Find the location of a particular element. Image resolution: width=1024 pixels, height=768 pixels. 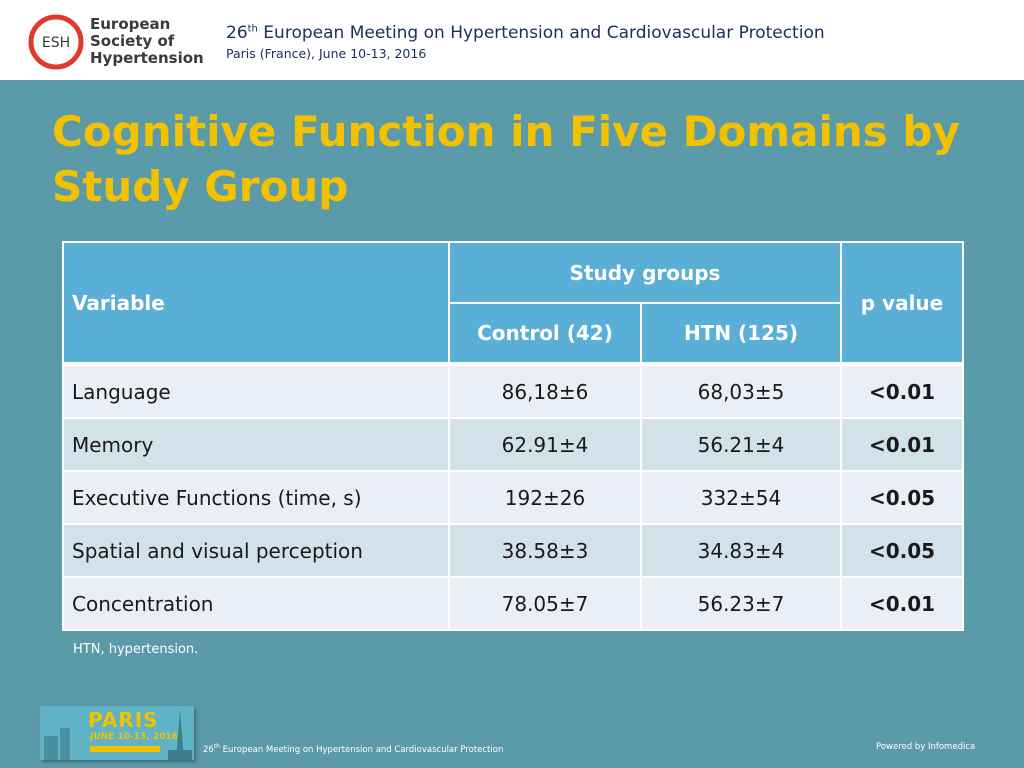

cell-htn: 68,03±5 is located at coordinates (741, 390).